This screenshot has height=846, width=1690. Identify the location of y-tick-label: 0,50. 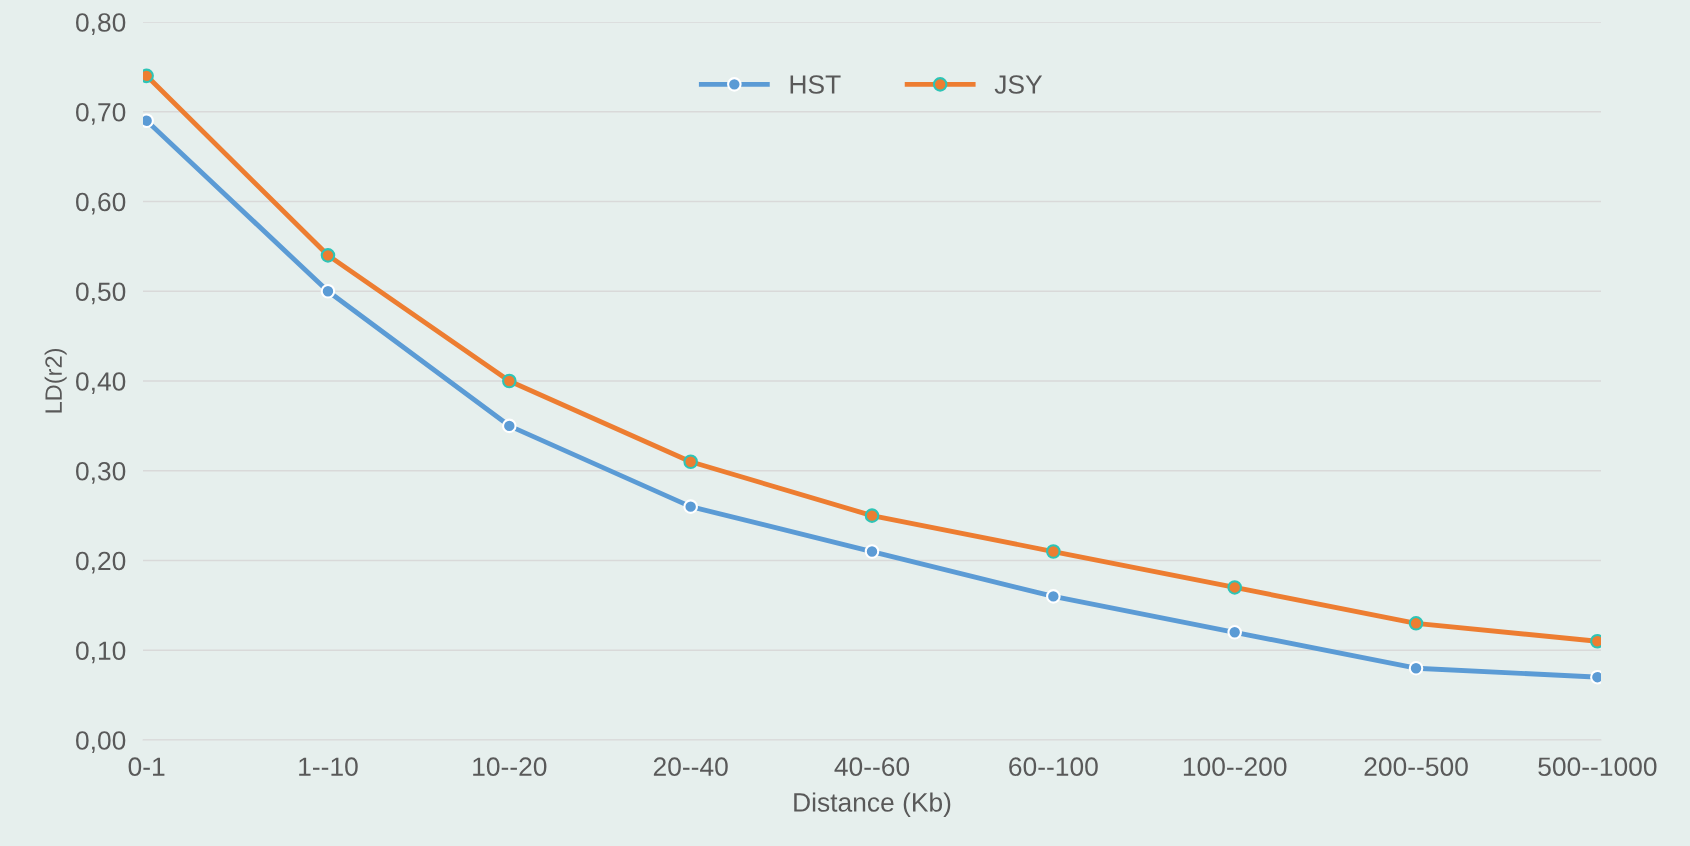
(101, 293).